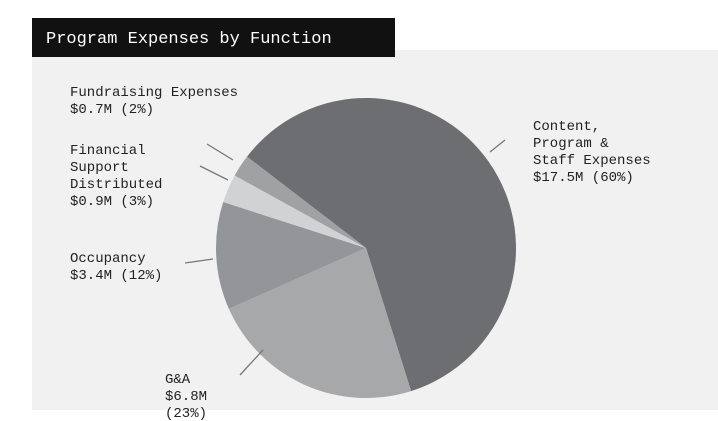 This screenshot has width=718, height=421. I want to click on value-label: $17.5M (60%), so click(583, 178).